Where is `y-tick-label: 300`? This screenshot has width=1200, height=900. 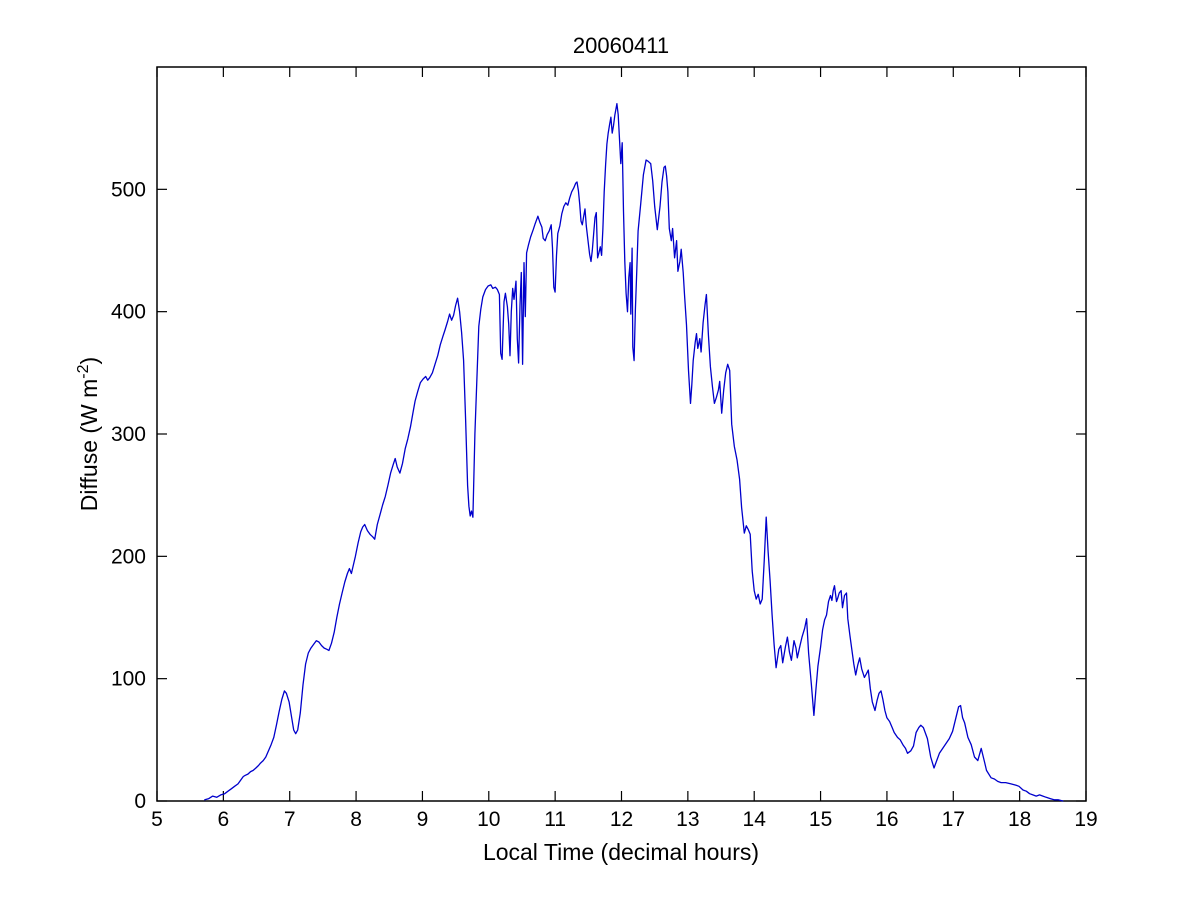
y-tick-label: 300 is located at coordinates (128, 434).